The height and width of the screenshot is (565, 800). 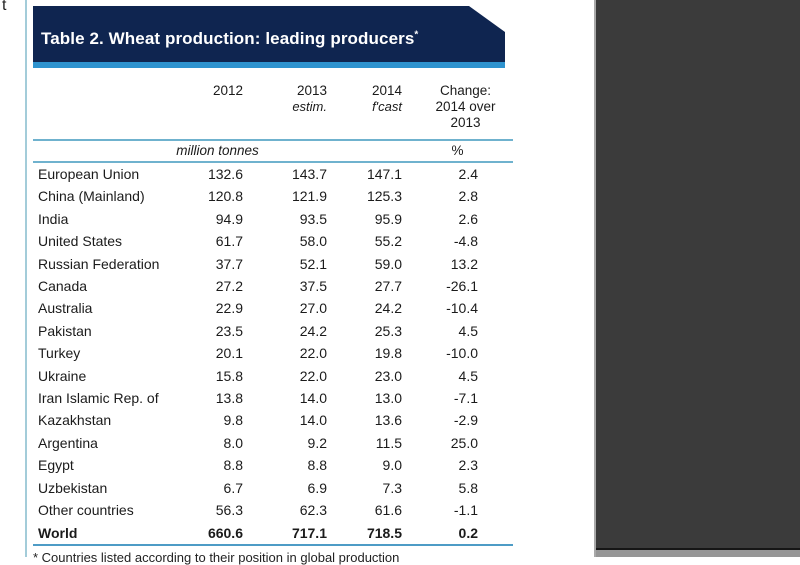 I want to click on change-label-line3: 2013, so click(x=465, y=122).